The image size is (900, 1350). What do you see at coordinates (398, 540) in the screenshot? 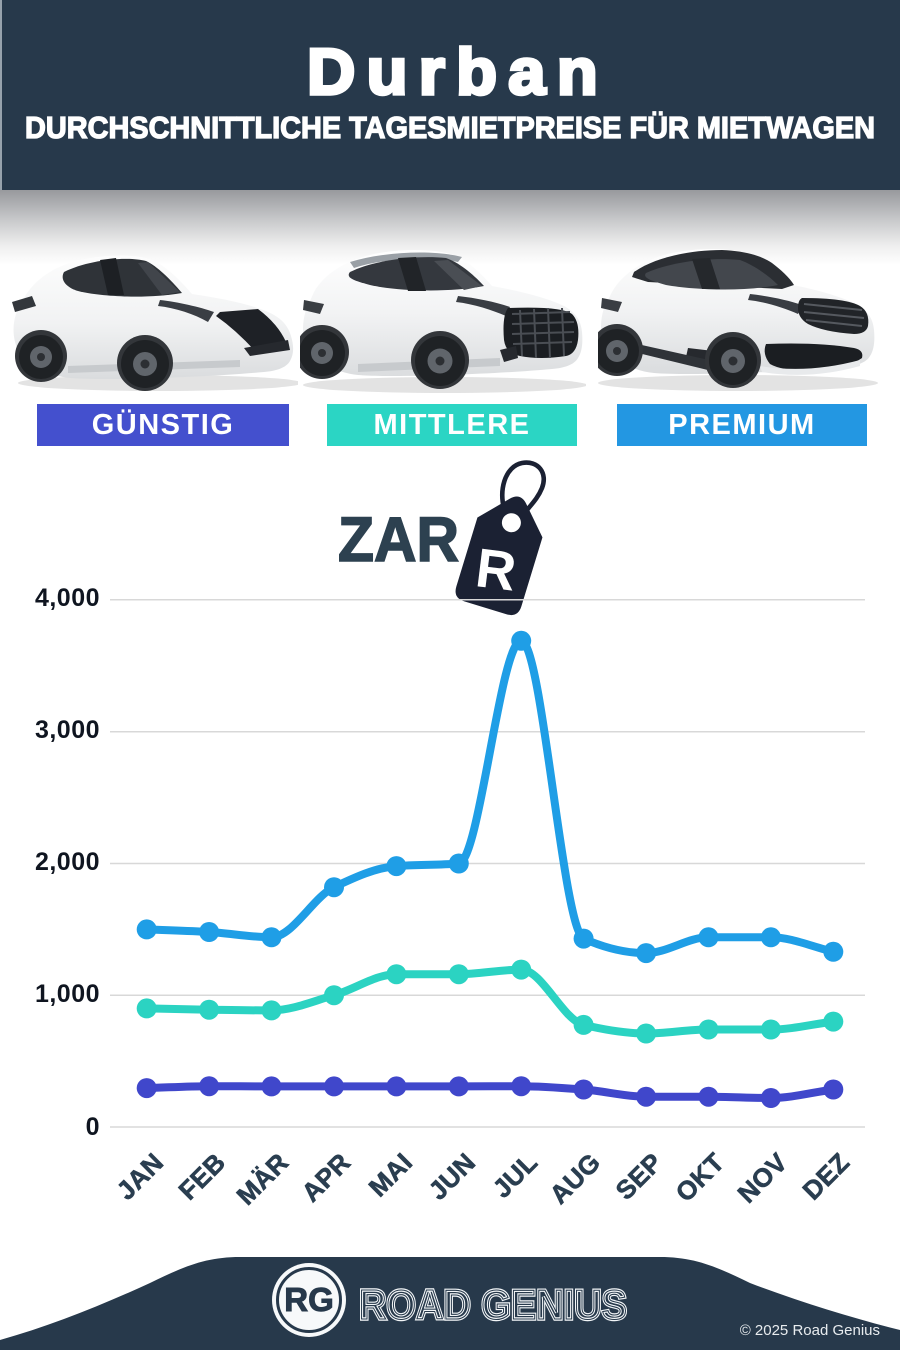
I see `svg-text: ZAR` at bounding box center [398, 540].